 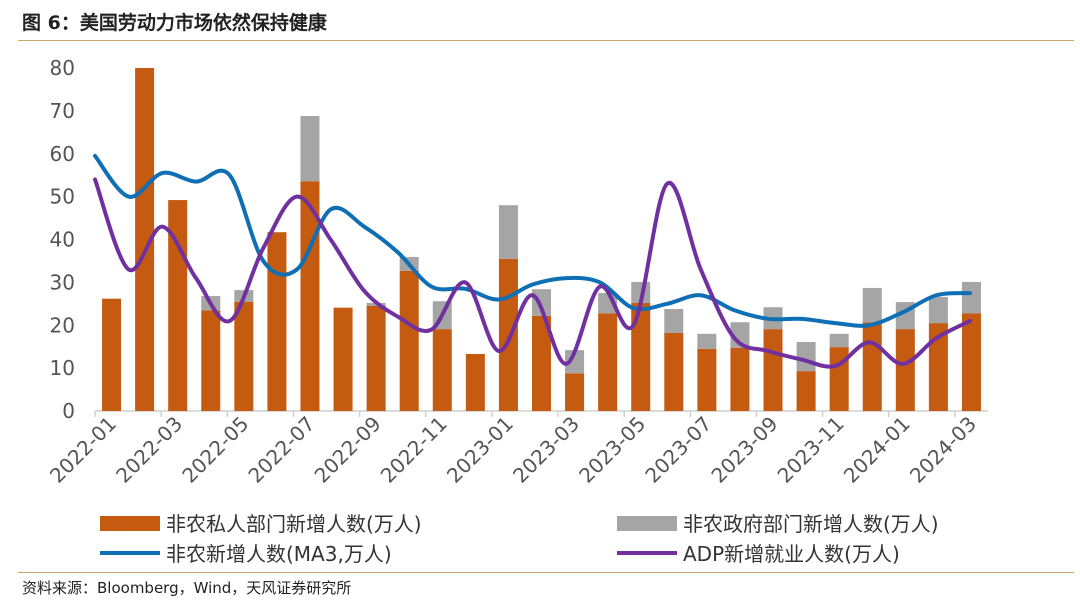 I want to click on x-tick-label: 2022-07, so click(x=281, y=450).